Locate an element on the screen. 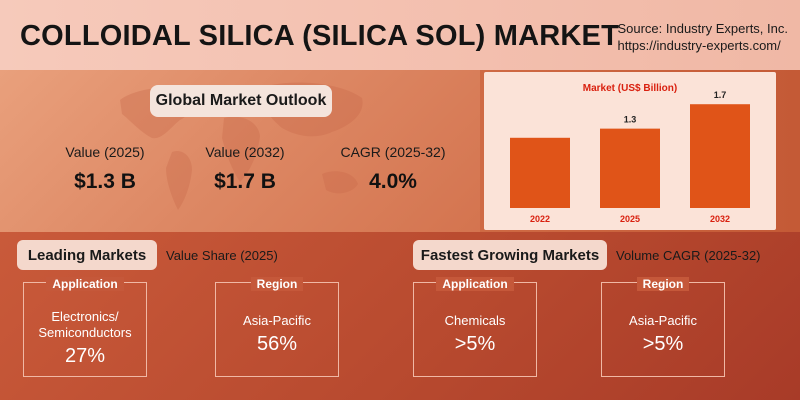 This screenshot has width=800, height=400. metric-label: CAGR (2025-32) is located at coordinates (393, 152).